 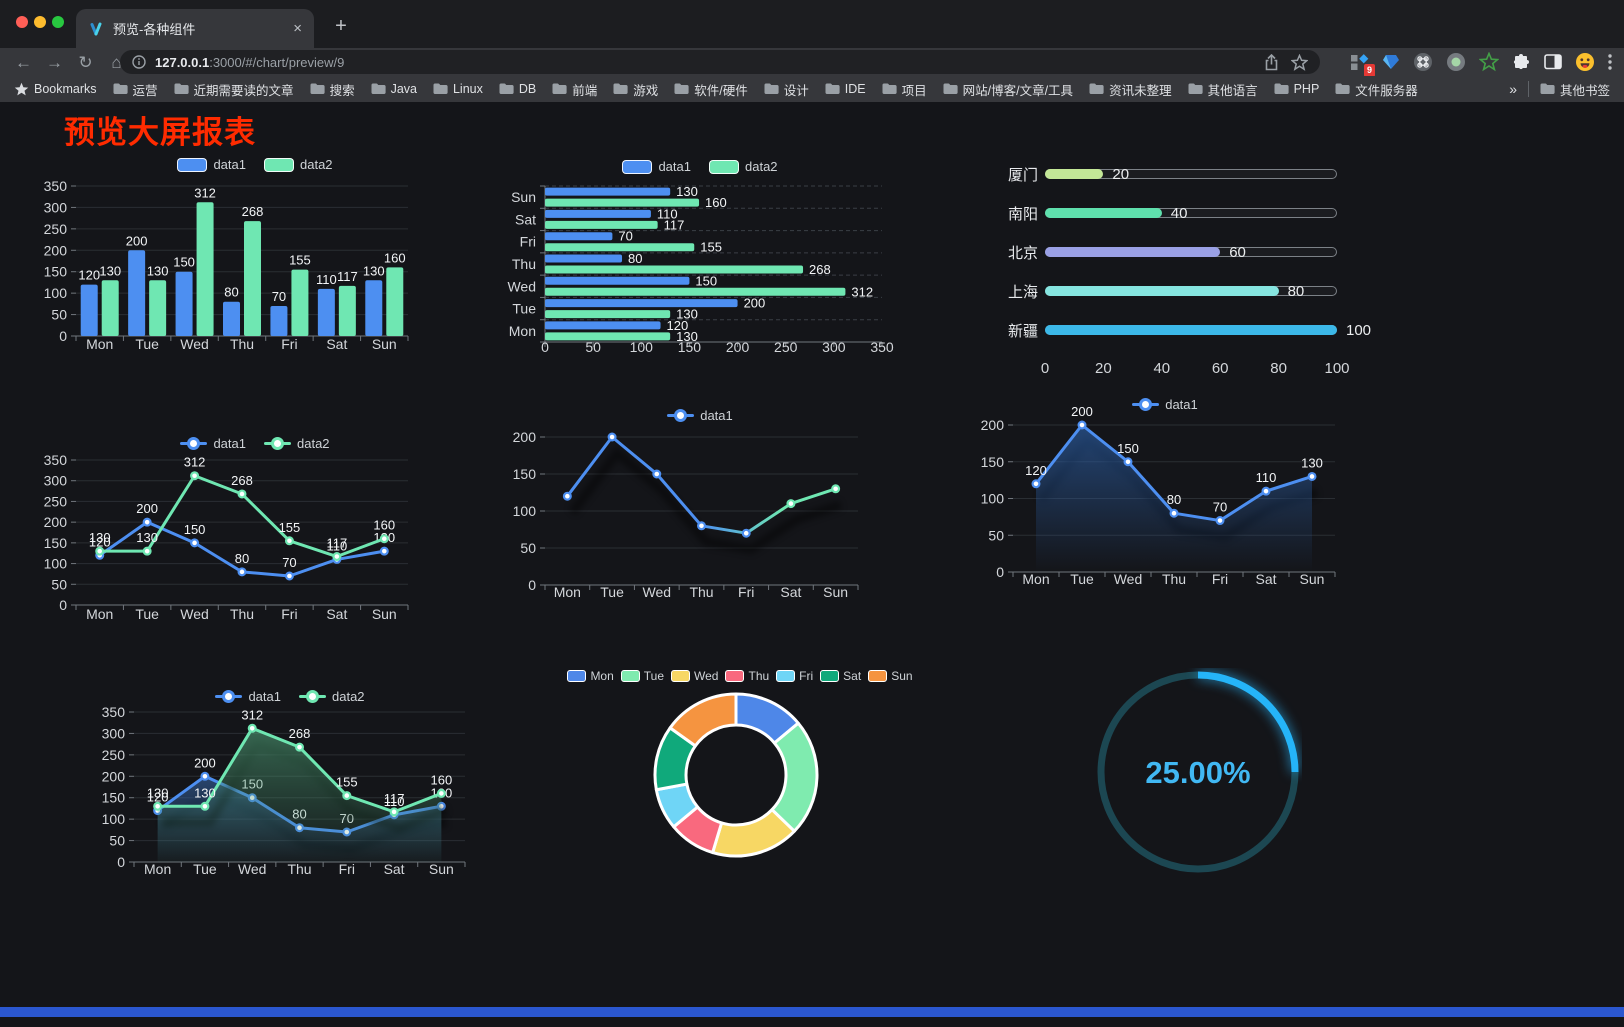 I want to click on point-data1-Sat, so click(x=1266, y=491).